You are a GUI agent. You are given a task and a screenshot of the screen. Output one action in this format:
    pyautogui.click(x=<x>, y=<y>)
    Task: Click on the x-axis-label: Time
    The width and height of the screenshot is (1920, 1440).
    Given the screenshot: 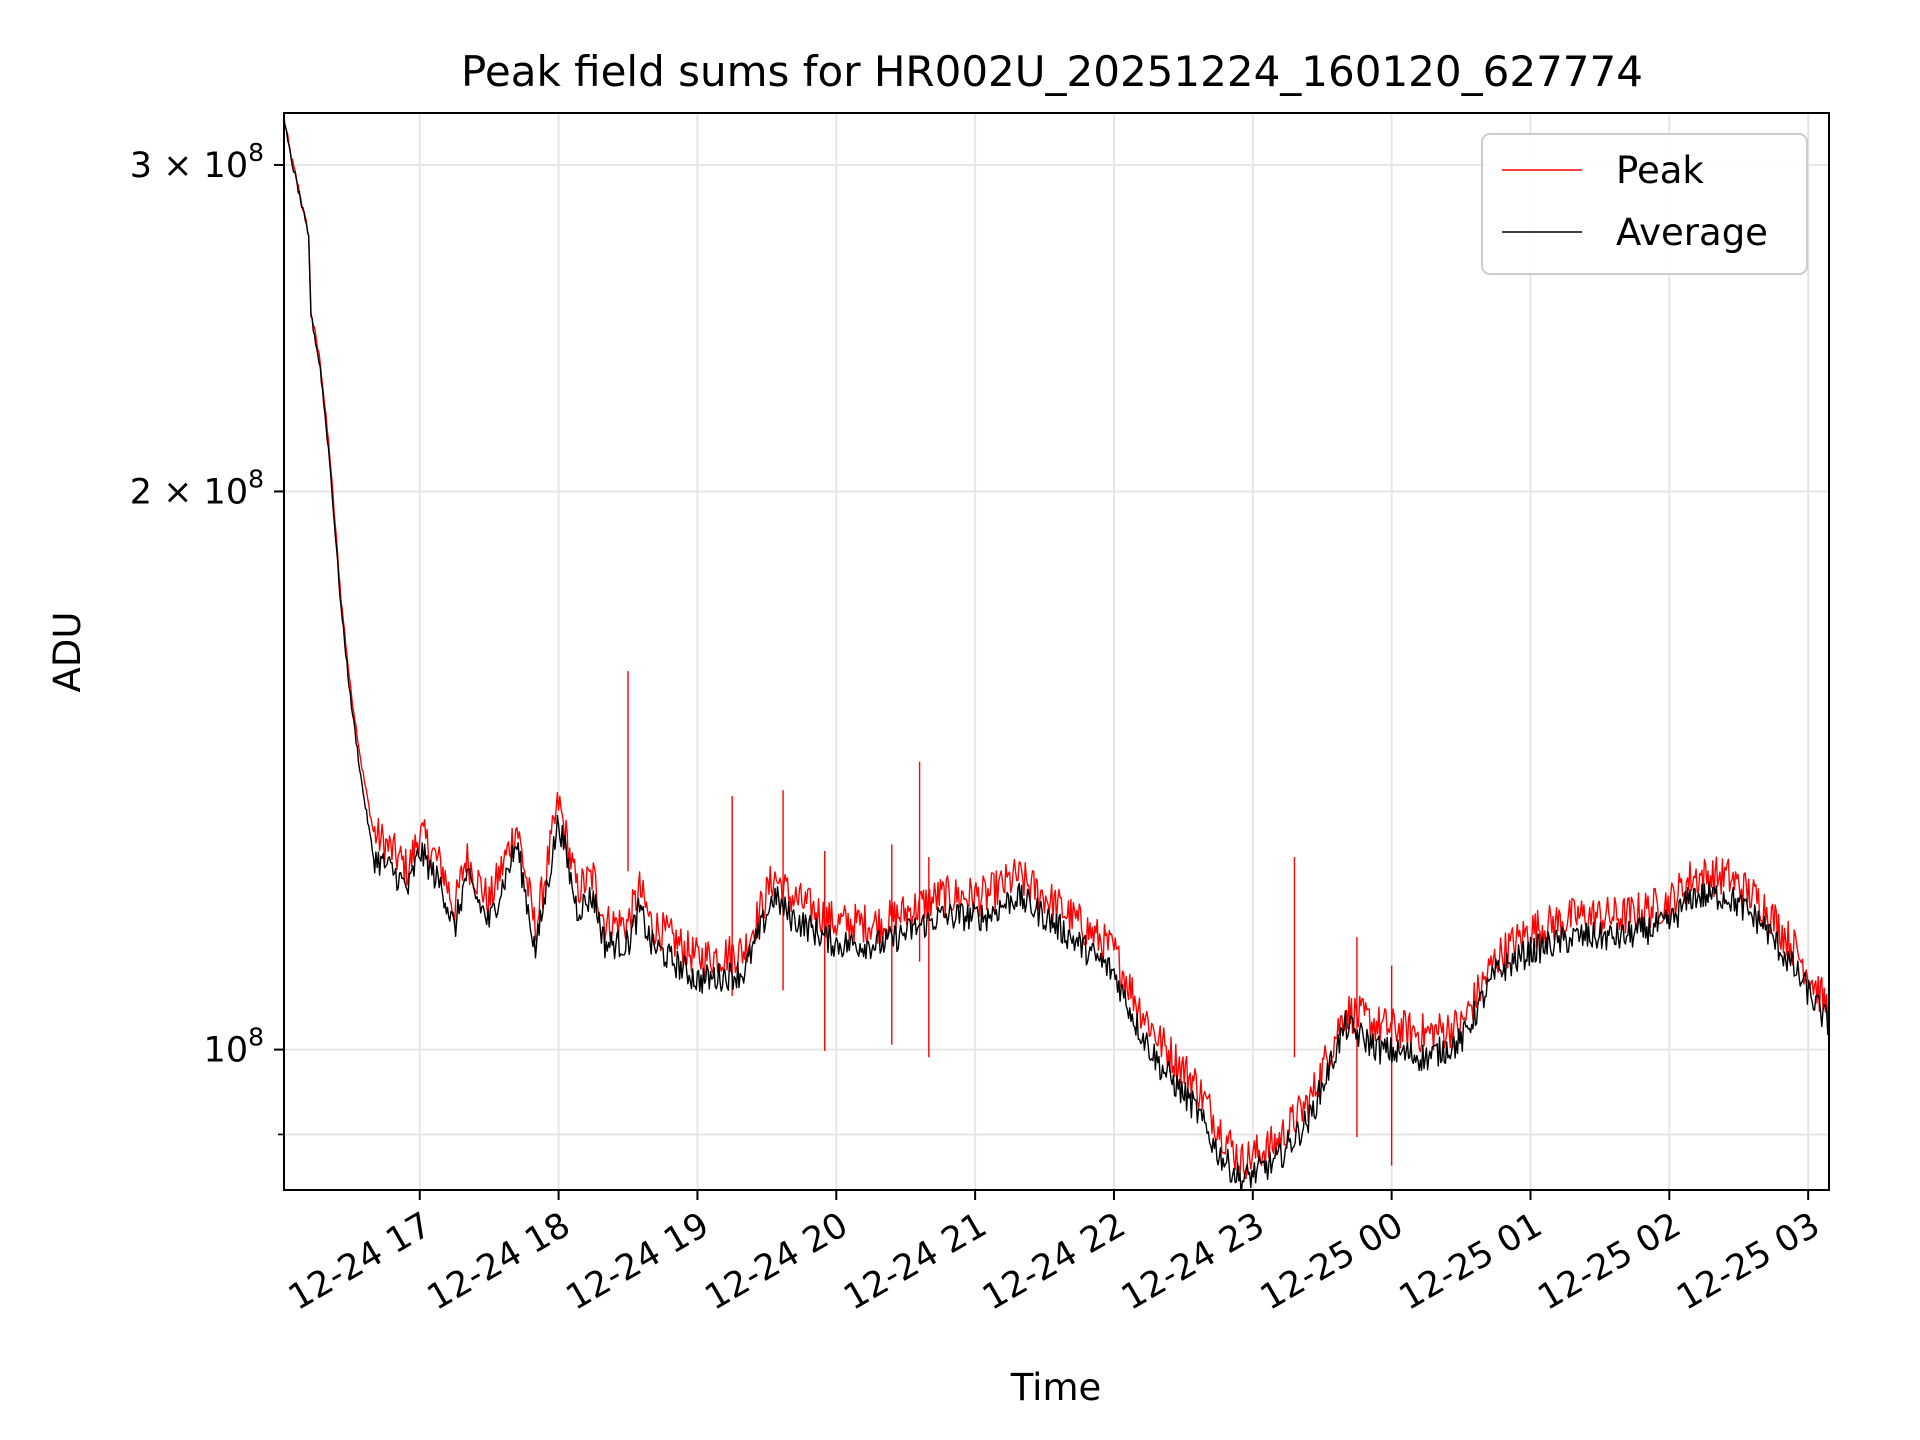 What is the action you would take?
    pyautogui.click(x=1056, y=1387)
    